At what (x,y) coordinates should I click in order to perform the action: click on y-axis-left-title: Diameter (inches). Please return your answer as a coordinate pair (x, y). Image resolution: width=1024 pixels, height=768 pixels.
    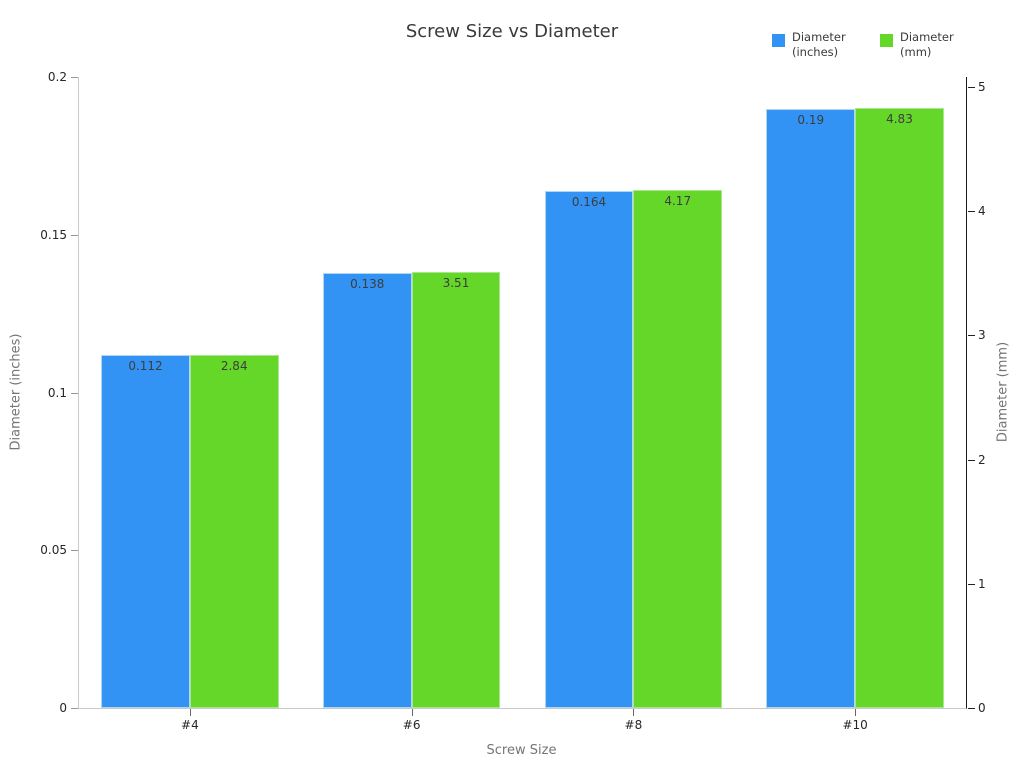
    Looking at the image, I should click on (16, 392).